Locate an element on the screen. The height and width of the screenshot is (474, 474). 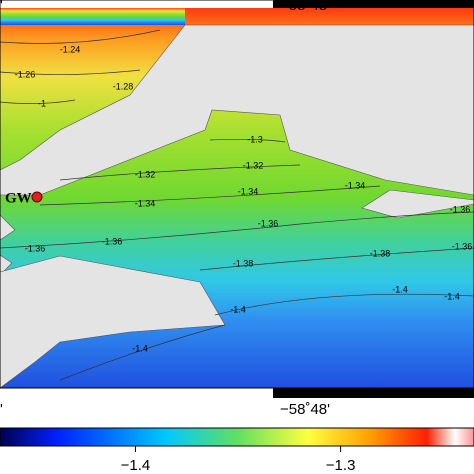
station-marker is located at coordinates (37, 197).